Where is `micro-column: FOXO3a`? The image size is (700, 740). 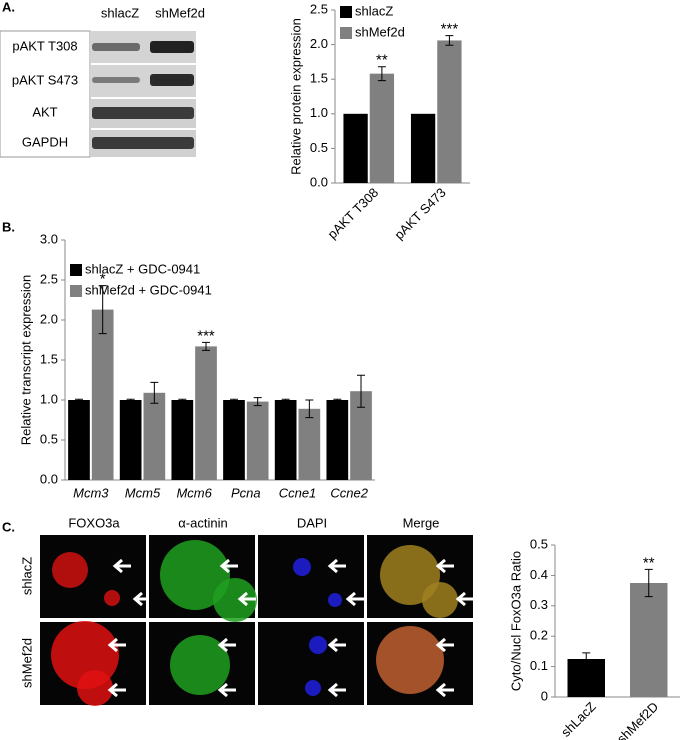 micro-column: FOXO3a is located at coordinates (94, 522).